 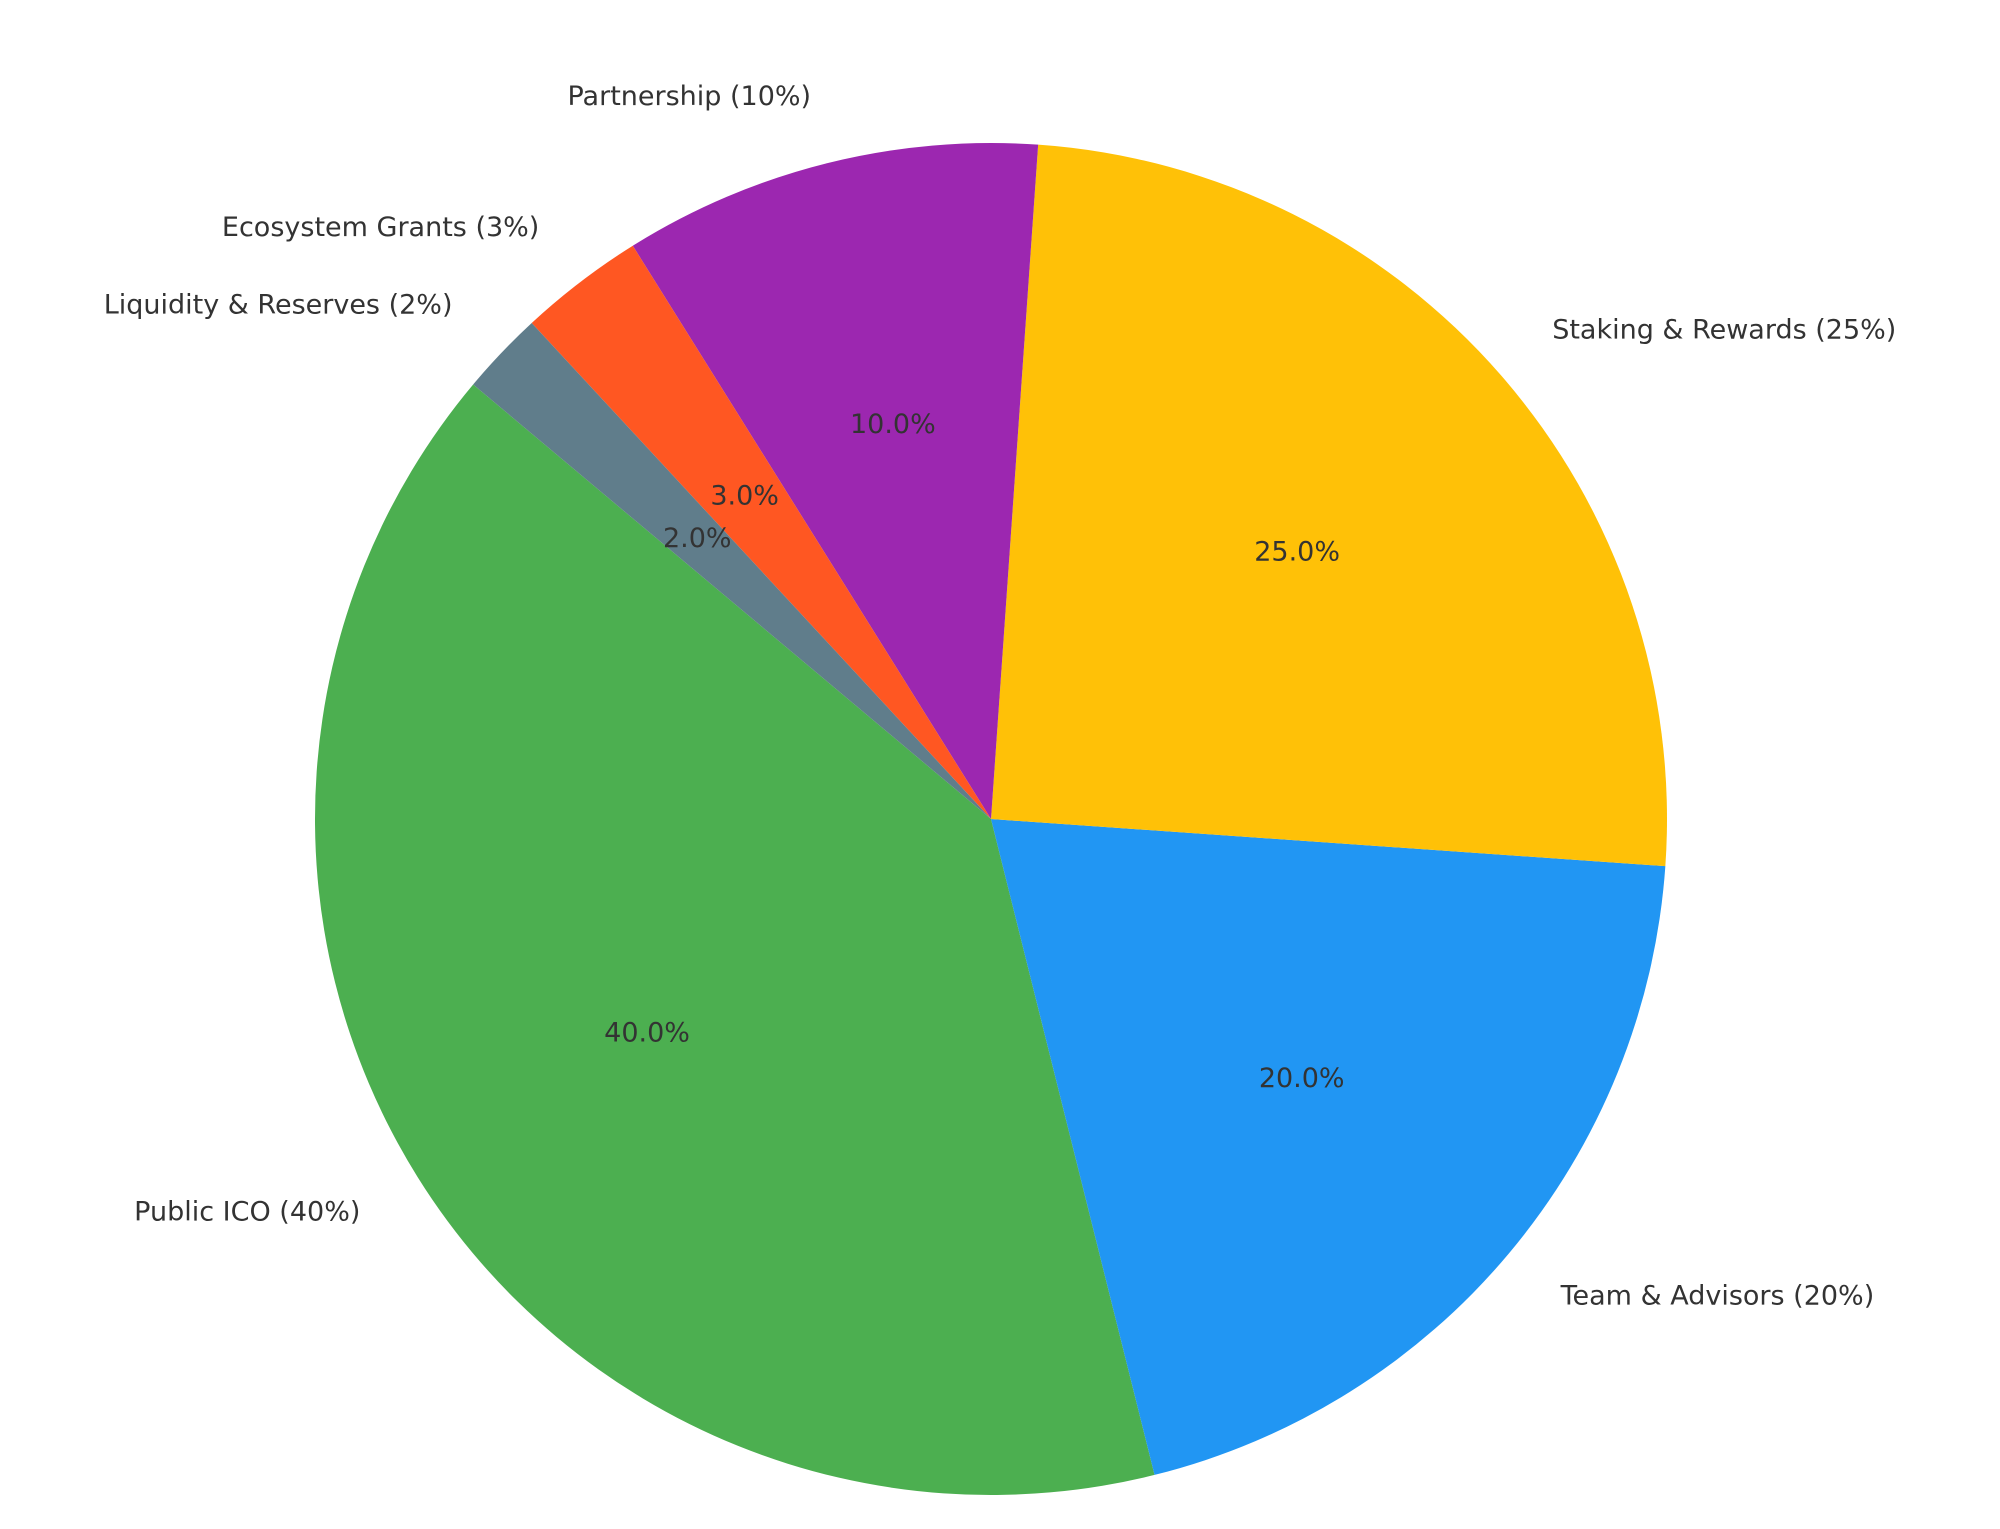 I want to click on value-label: 2.0%, so click(x=697, y=538).